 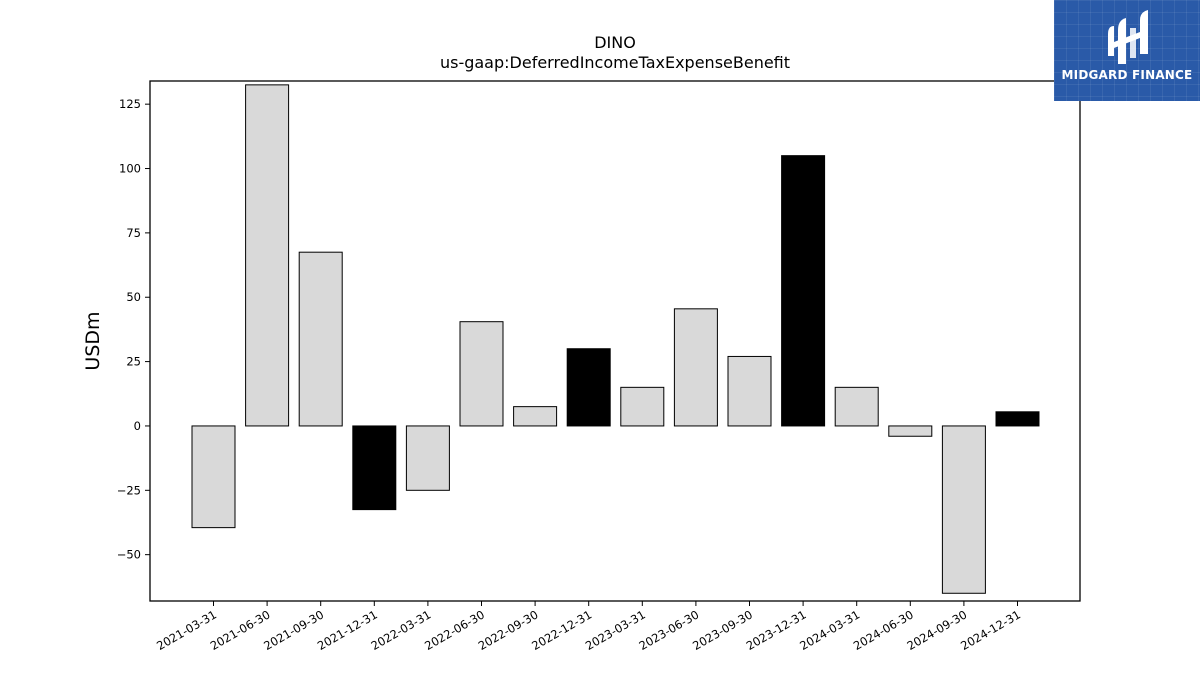 What do you see at coordinates (937, 630) in the screenshot?
I see `x-tick-label: 2024-09-30` at bounding box center [937, 630].